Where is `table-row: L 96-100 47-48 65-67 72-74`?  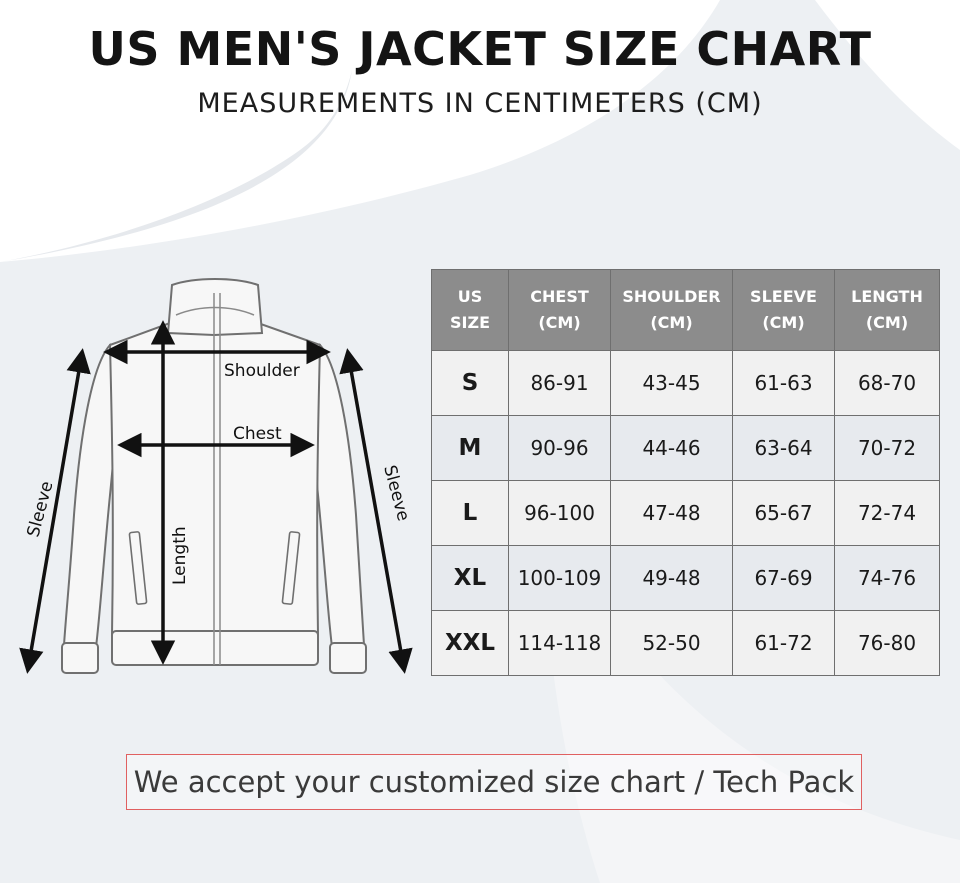
table-row: L 96-100 47-48 65-67 72-74 is located at coordinates (685, 513).